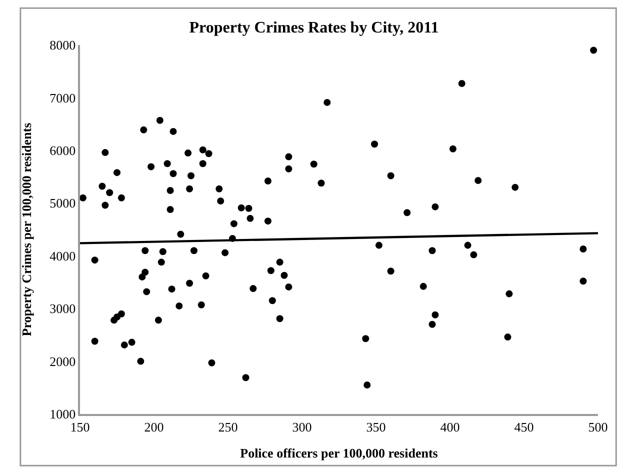  Describe the element at coordinates (63, 414) in the screenshot. I see `y-tick-label: 1000` at that location.